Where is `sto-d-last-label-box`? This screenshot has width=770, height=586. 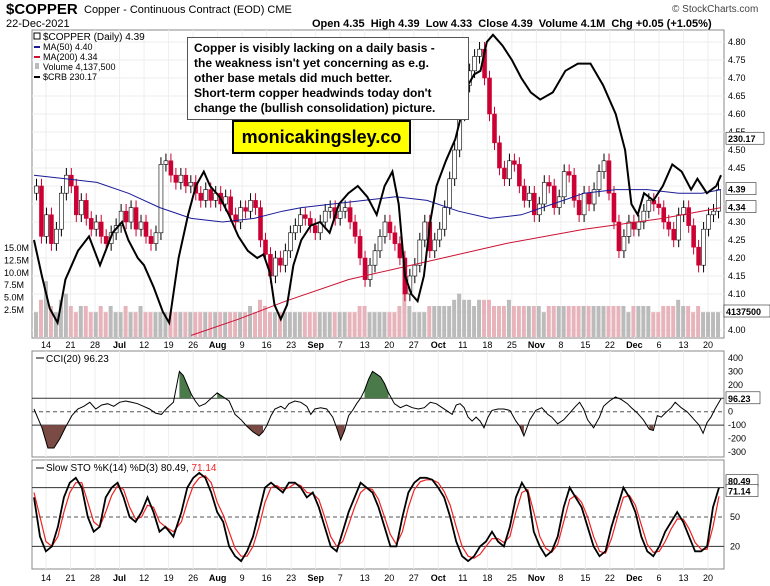
sto-d-last-label-box is located at coordinates (742, 490).